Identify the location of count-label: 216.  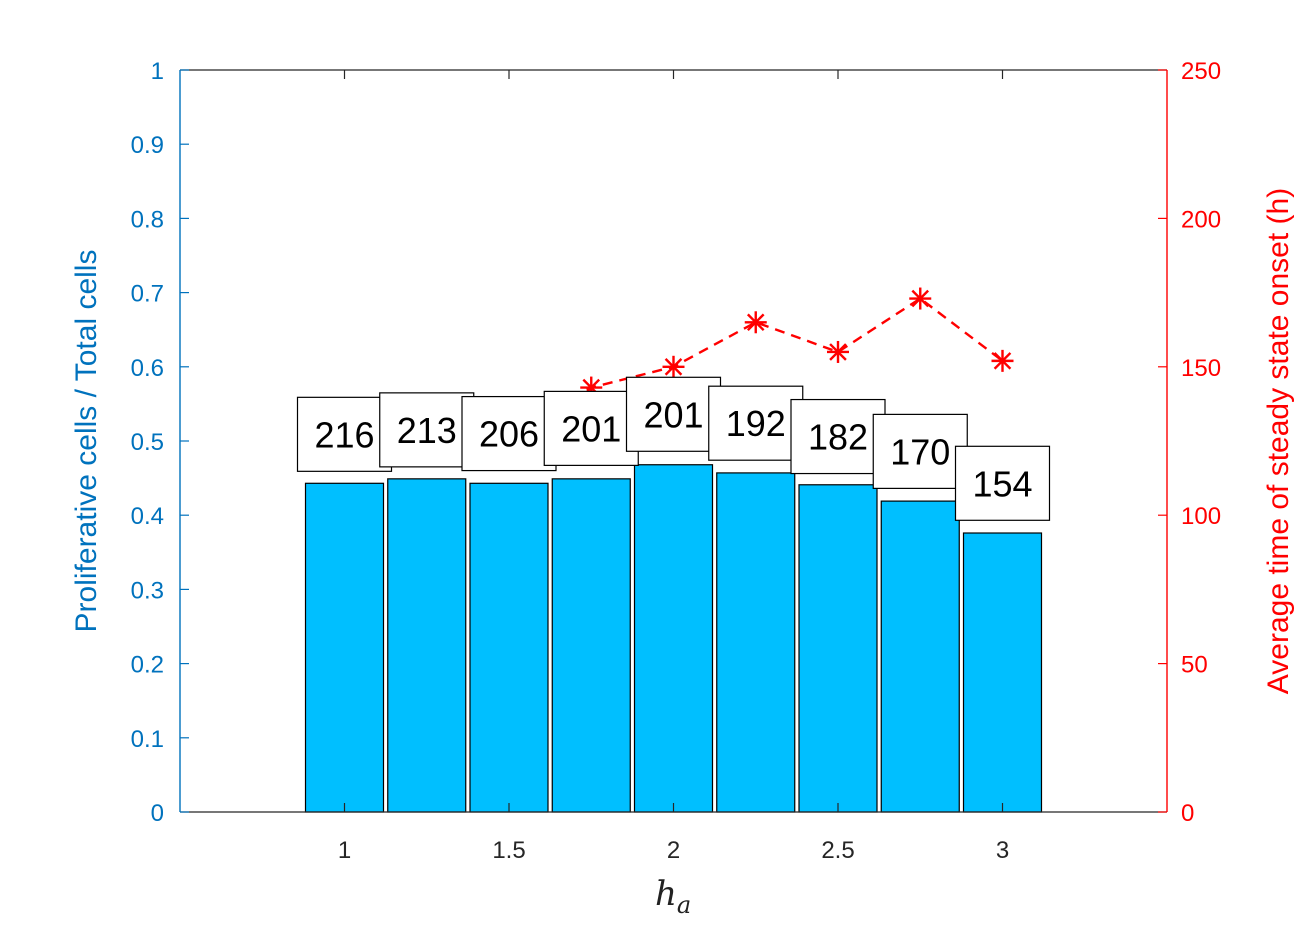
(344, 434).